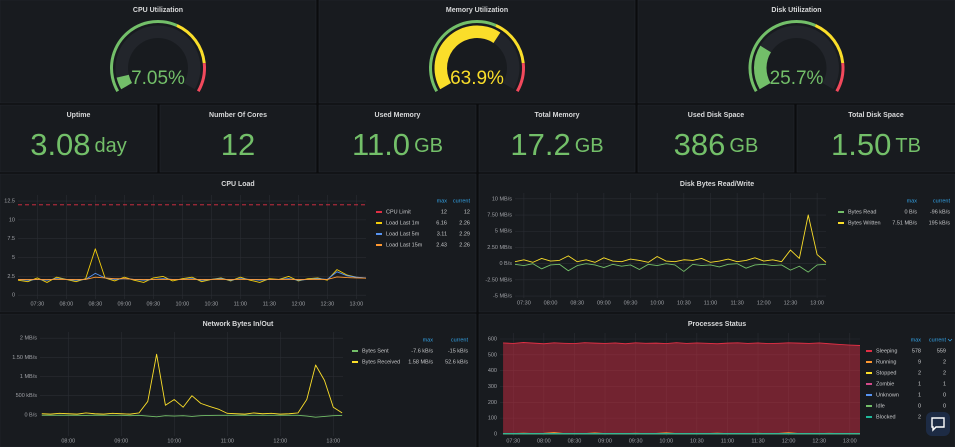 The image size is (955, 447). What do you see at coordinates (503, 232) in the screenshot?
I see `y-tick-label: 5 MB/s` at bounding box center [503, 232].